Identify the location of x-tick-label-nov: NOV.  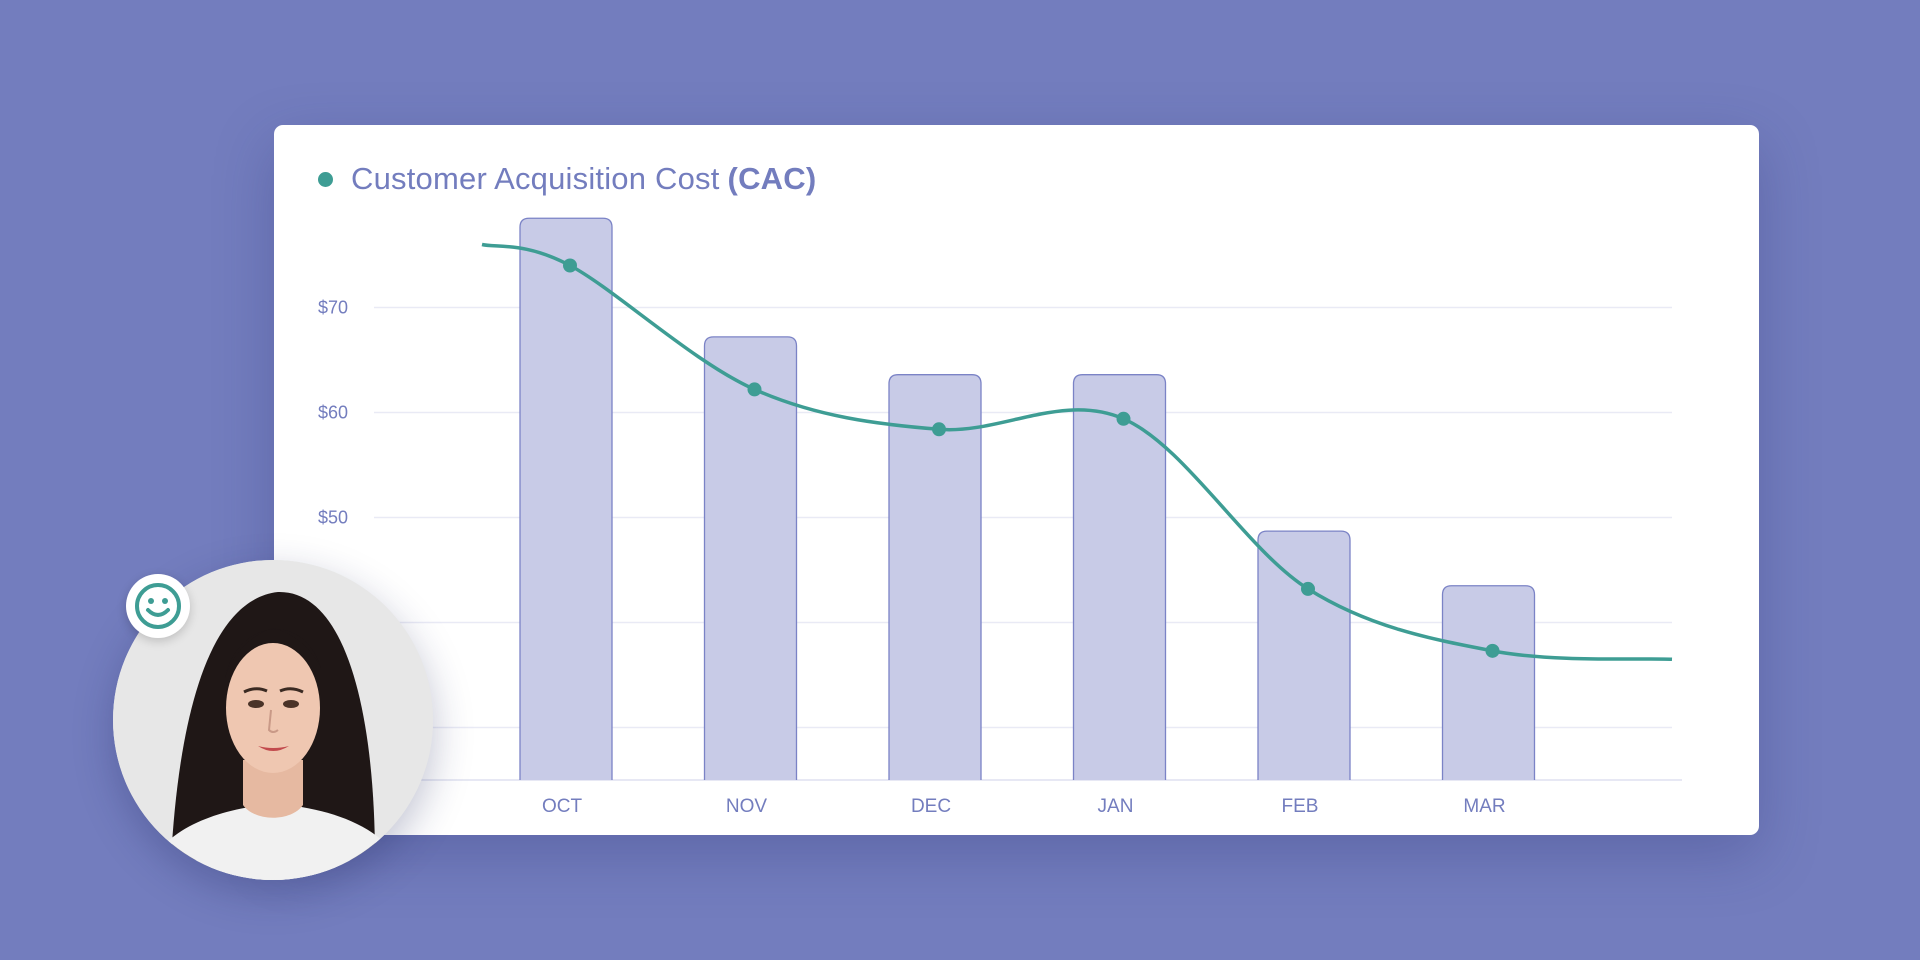
(747, 806).